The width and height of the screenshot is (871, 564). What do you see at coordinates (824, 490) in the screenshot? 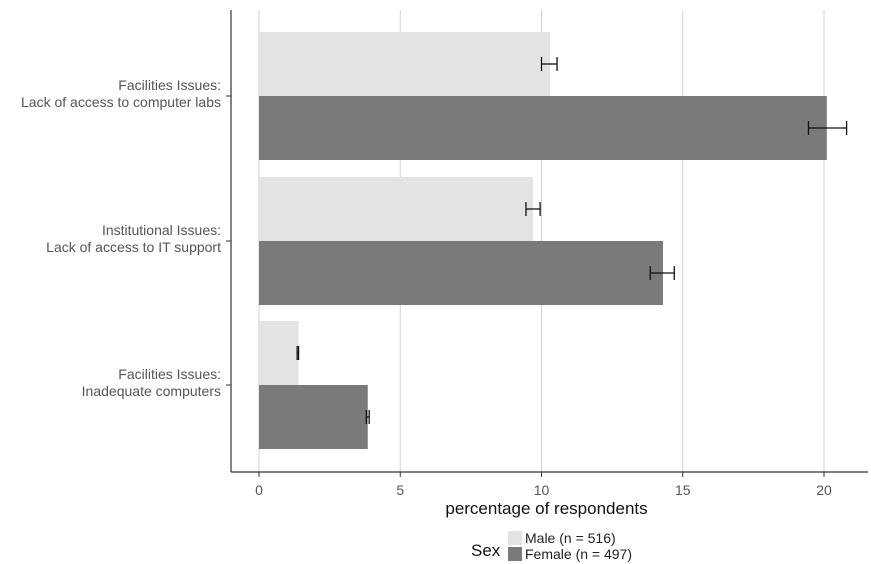
I see `x-tick-label: 20` at bounding box center [824, 490].